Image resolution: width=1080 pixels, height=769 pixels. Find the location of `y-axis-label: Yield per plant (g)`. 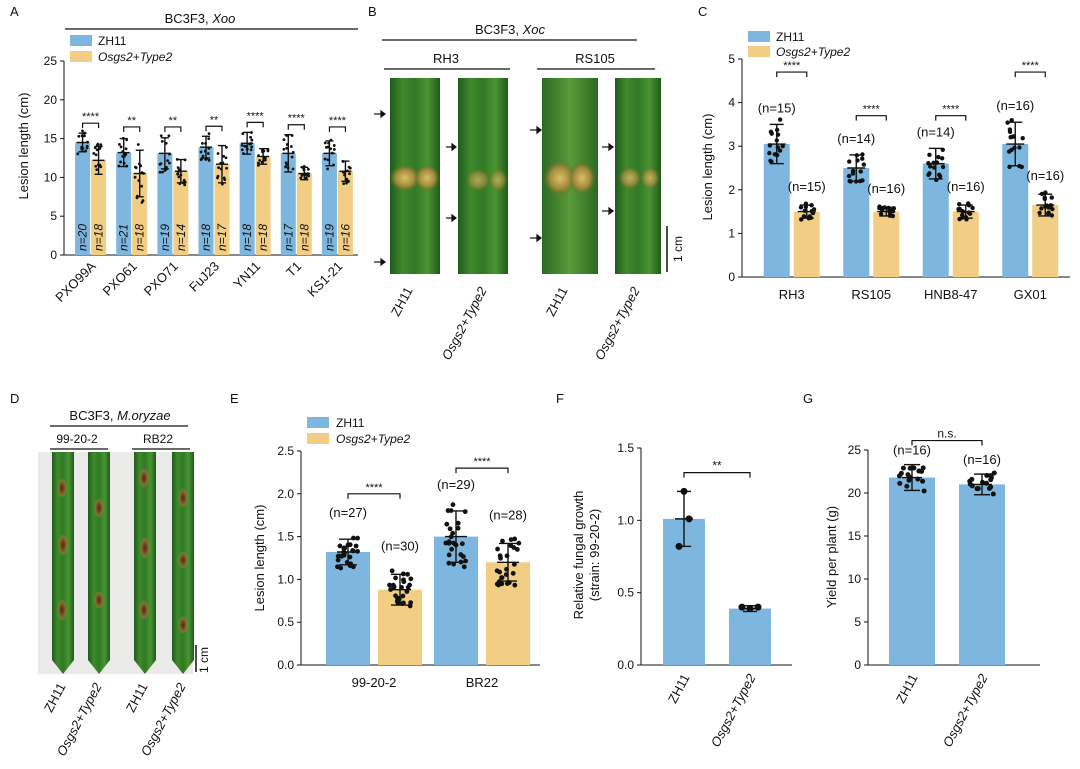

y-axis-label: Yield per plant (g) is located at coordinates (831, 557).